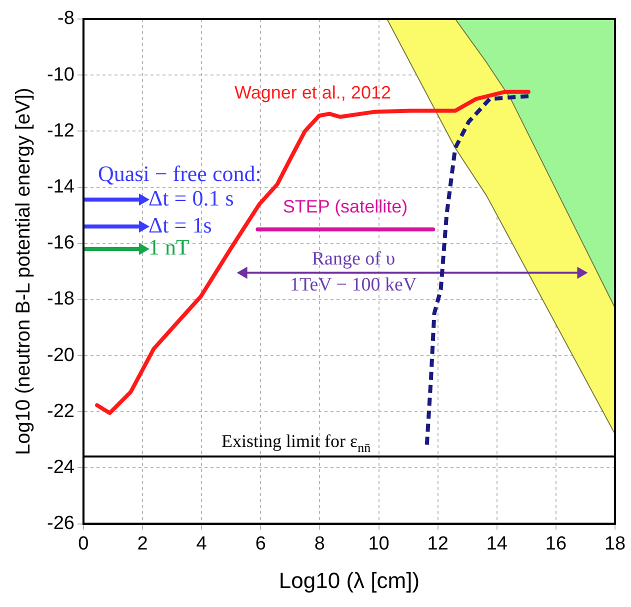  I want to click on series-label: STEP (satellite), so click(345, 206).